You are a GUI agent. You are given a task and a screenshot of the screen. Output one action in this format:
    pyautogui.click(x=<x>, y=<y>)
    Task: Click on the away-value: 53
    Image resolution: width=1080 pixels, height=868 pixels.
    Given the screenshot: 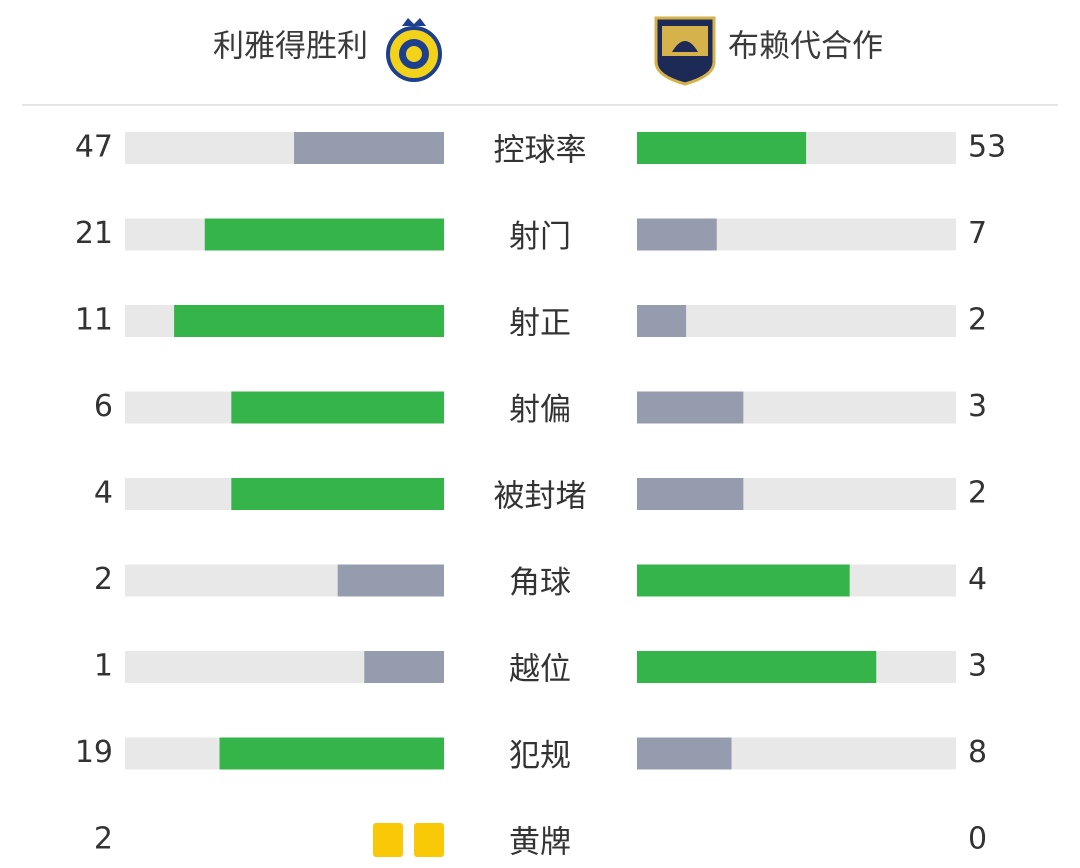 What is the action you would take?
    pyautogui.click(x=987, y=147)
    